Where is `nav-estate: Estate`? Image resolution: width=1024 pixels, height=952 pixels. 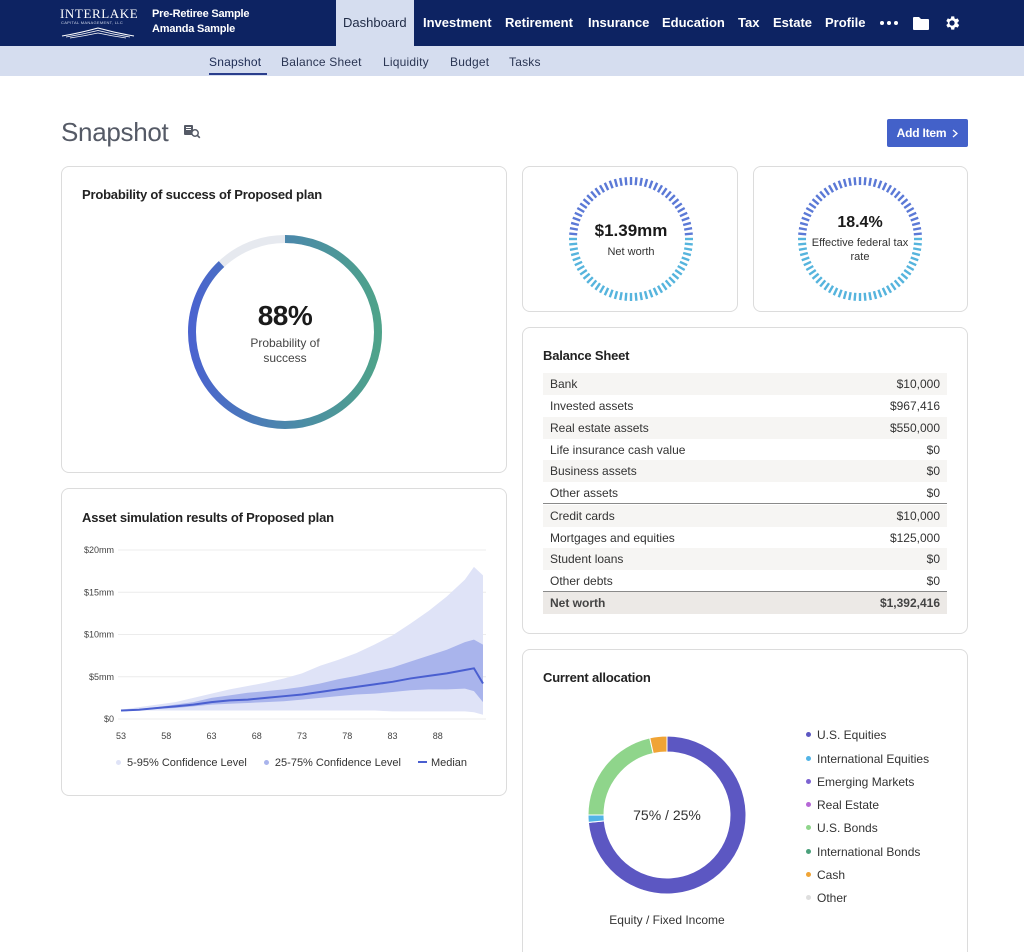
nav-estate: Estate is located at coordinates (793, 22).